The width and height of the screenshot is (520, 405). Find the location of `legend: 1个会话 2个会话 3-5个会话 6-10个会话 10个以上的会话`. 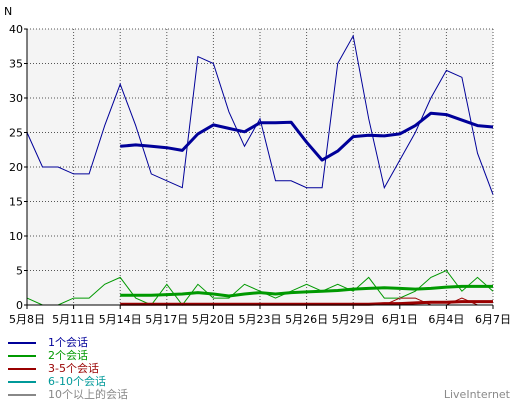

legend: 1个会话 2个会话 3-5个会话 6-10个会话 10个以上的会话 is located at coordinates (68, 368).